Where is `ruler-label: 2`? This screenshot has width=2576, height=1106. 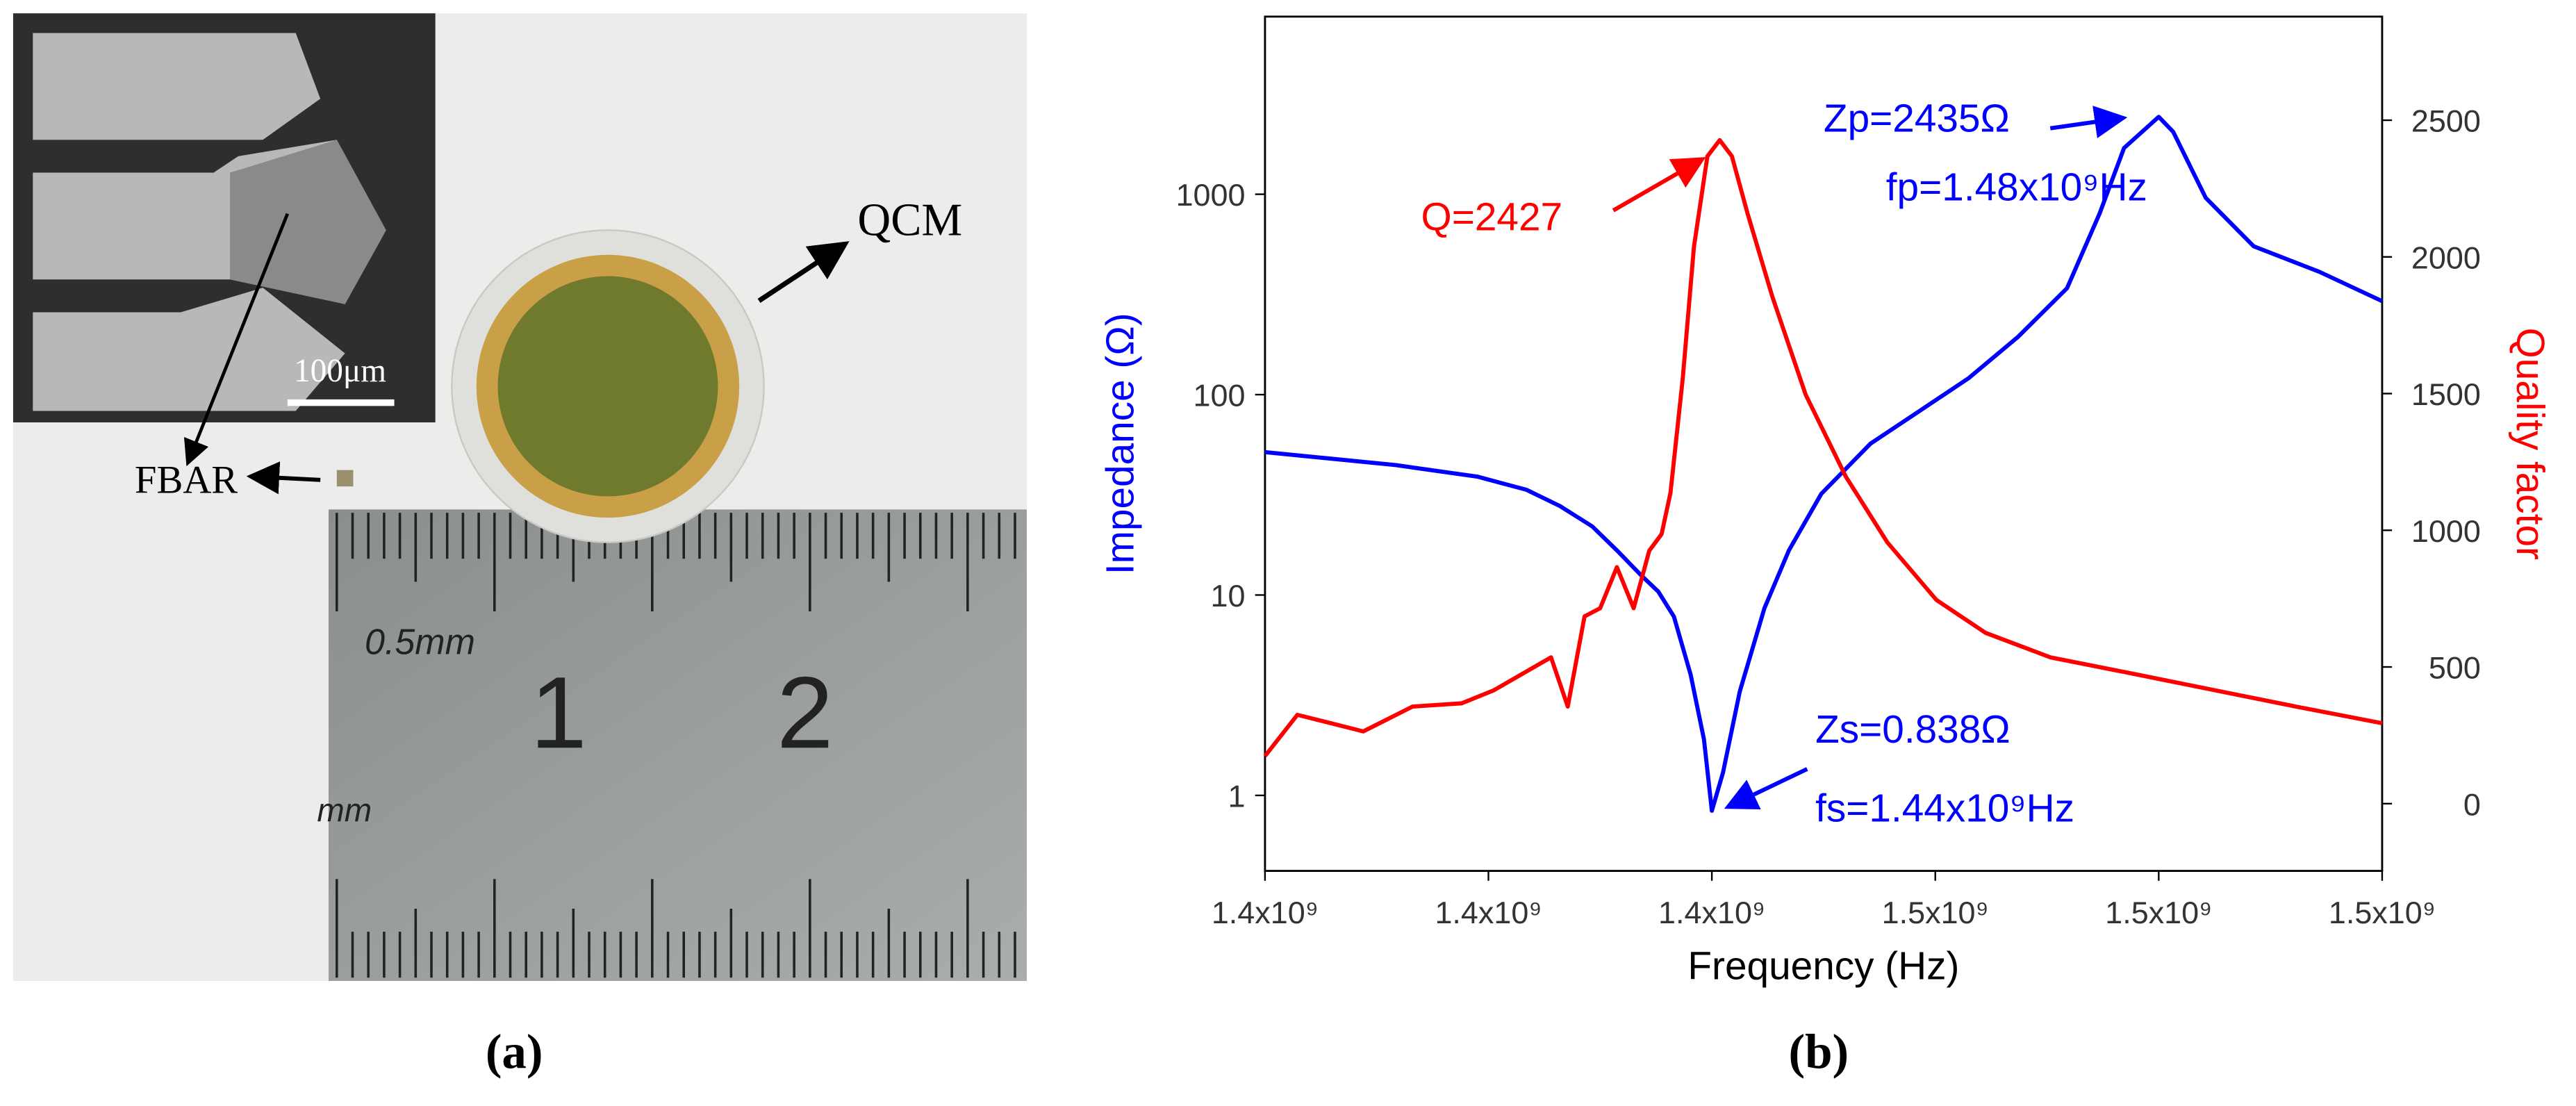 ruler-label: 2 is located at coordinates (806, 713).